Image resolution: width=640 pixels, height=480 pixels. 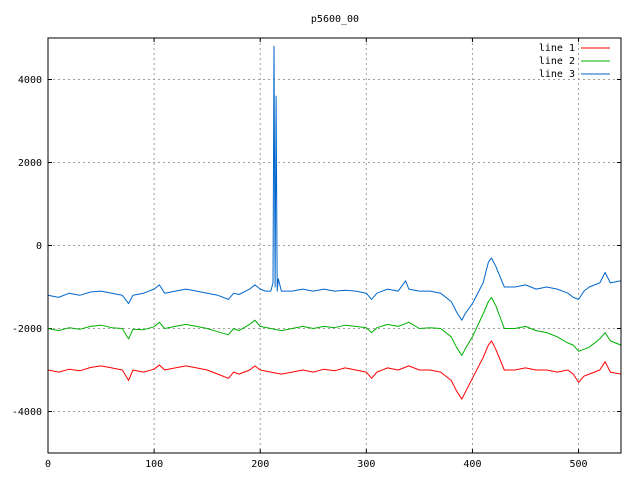 What do you see at coordinates (48, 464) in the screenshot?
I see `x-tick-label: 0` at bounding box center [48, 464].